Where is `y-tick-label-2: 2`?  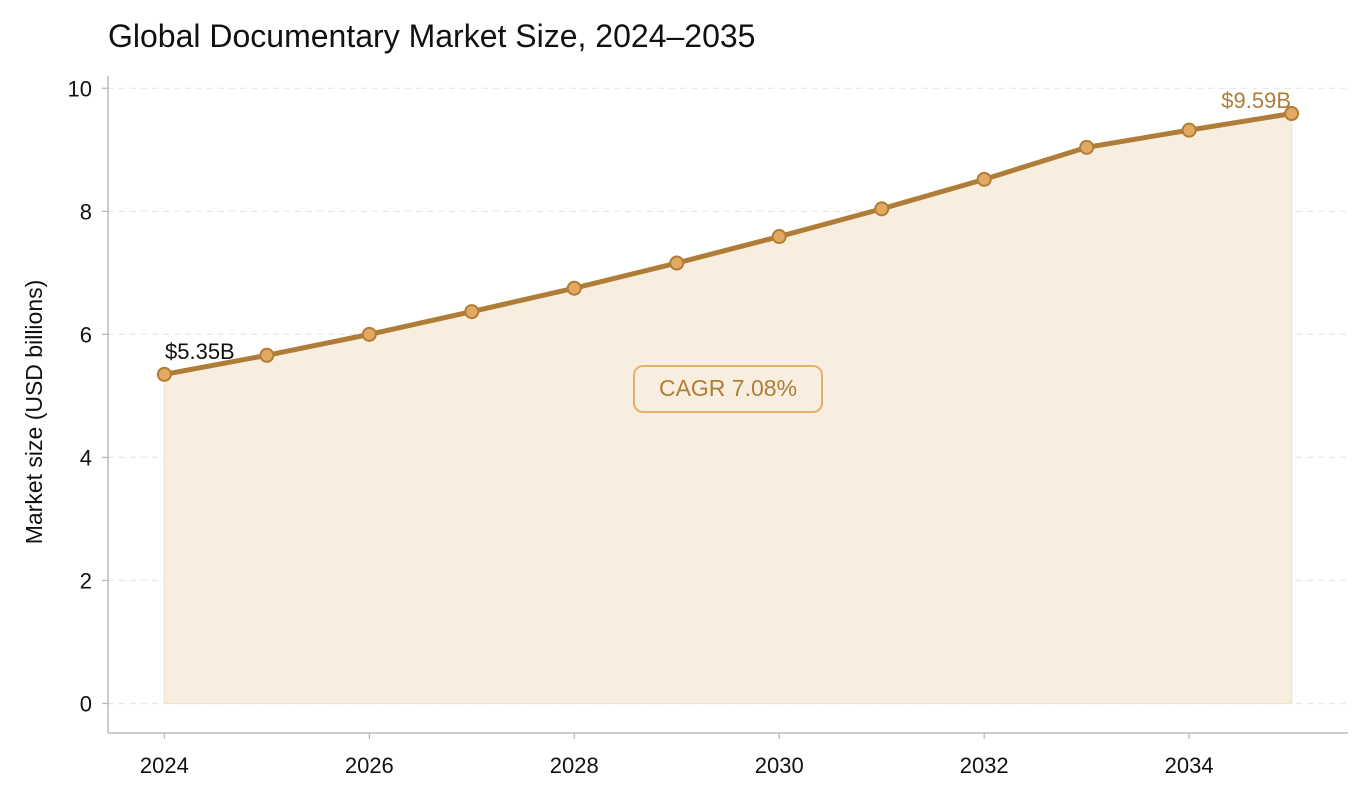
y-tick-label-2: 2 is located at coordinates (86, 580).